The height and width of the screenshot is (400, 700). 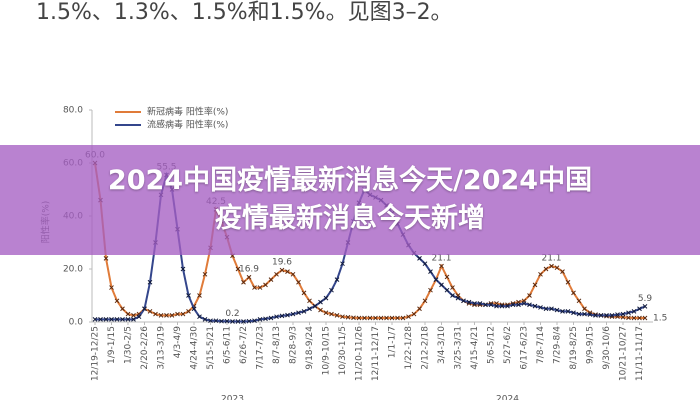 What do you see at coordinates (76, 323) in the screenshot?
I see `y-tick-label: 0.0` at bounding box center [76, 323].